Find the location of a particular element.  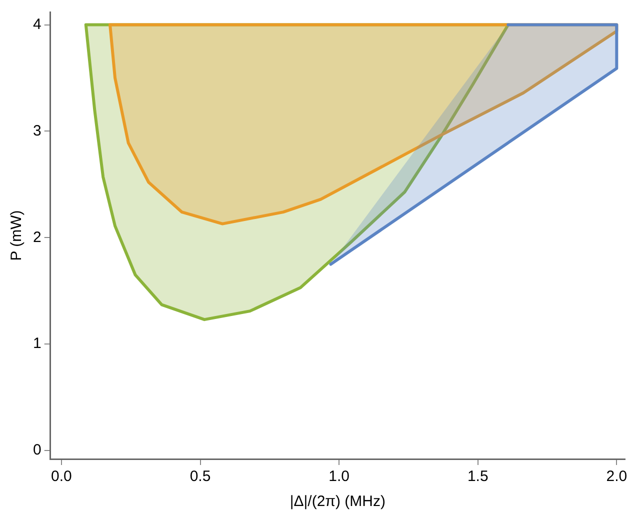

x-tick-label: 1.0 is located at coordinates (339, 477).